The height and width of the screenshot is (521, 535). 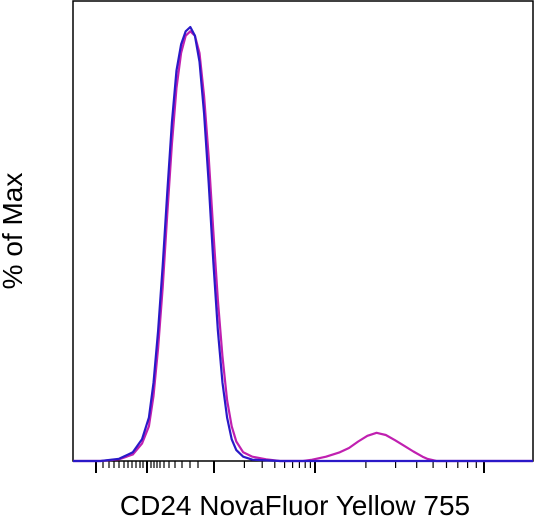 What do you see at coordinates (295, 505) in the screenshot?
I see `x-axis-label: CD24 NovaFluor Yellow 755` at bounding box center [295, 505].